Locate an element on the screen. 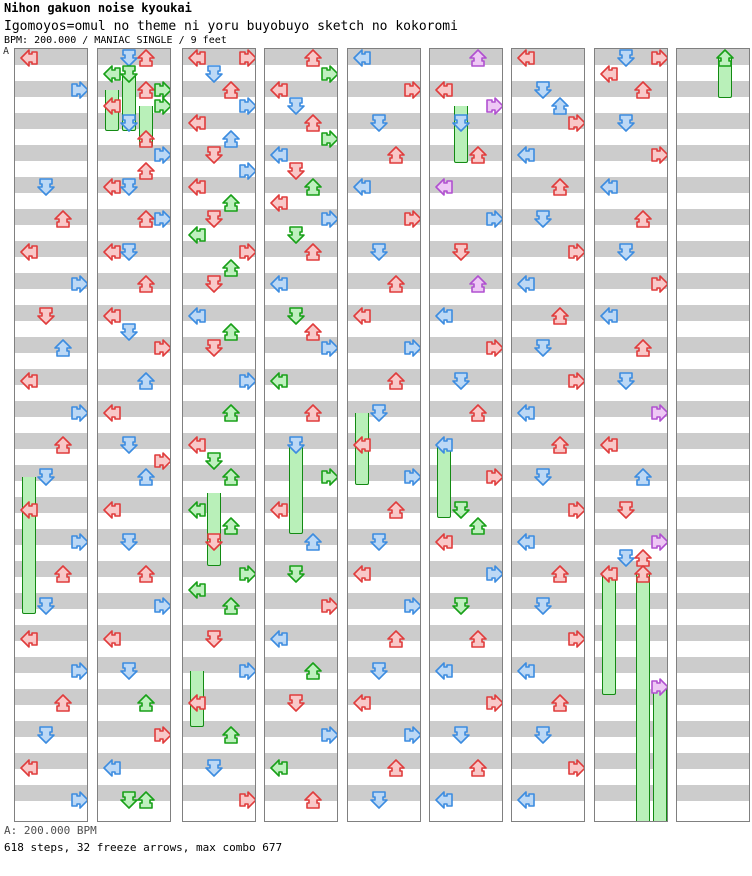 This screenshot has height=876, width=752. first-column-marker: A is located at coordinates (6, 51).